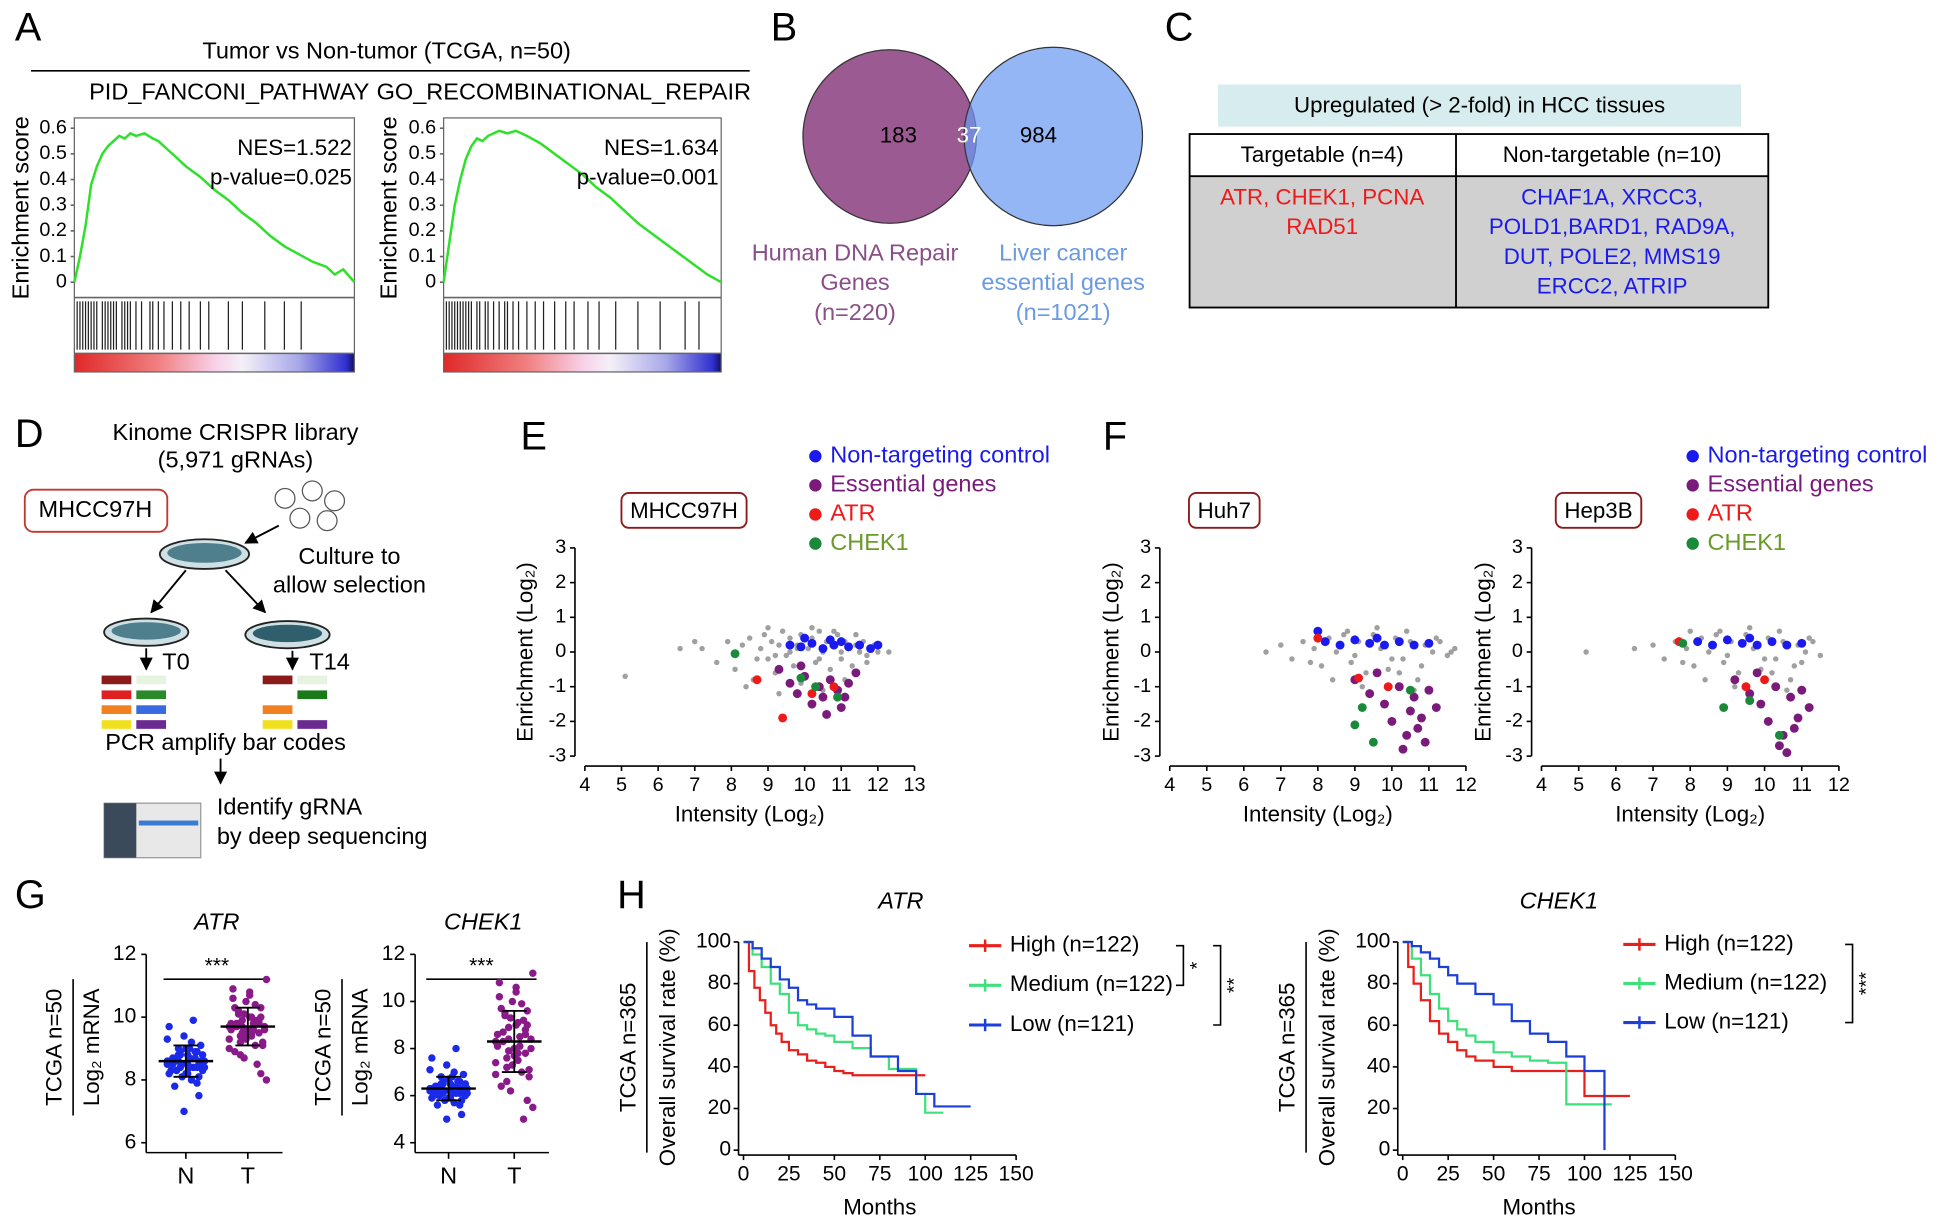 The height and width of the screenshot is (1221, 1943). What do you see at coordinates (1145, 547) in the screenshot?
I see `y-tick-label: 3` at bounding box center [1145, 547].